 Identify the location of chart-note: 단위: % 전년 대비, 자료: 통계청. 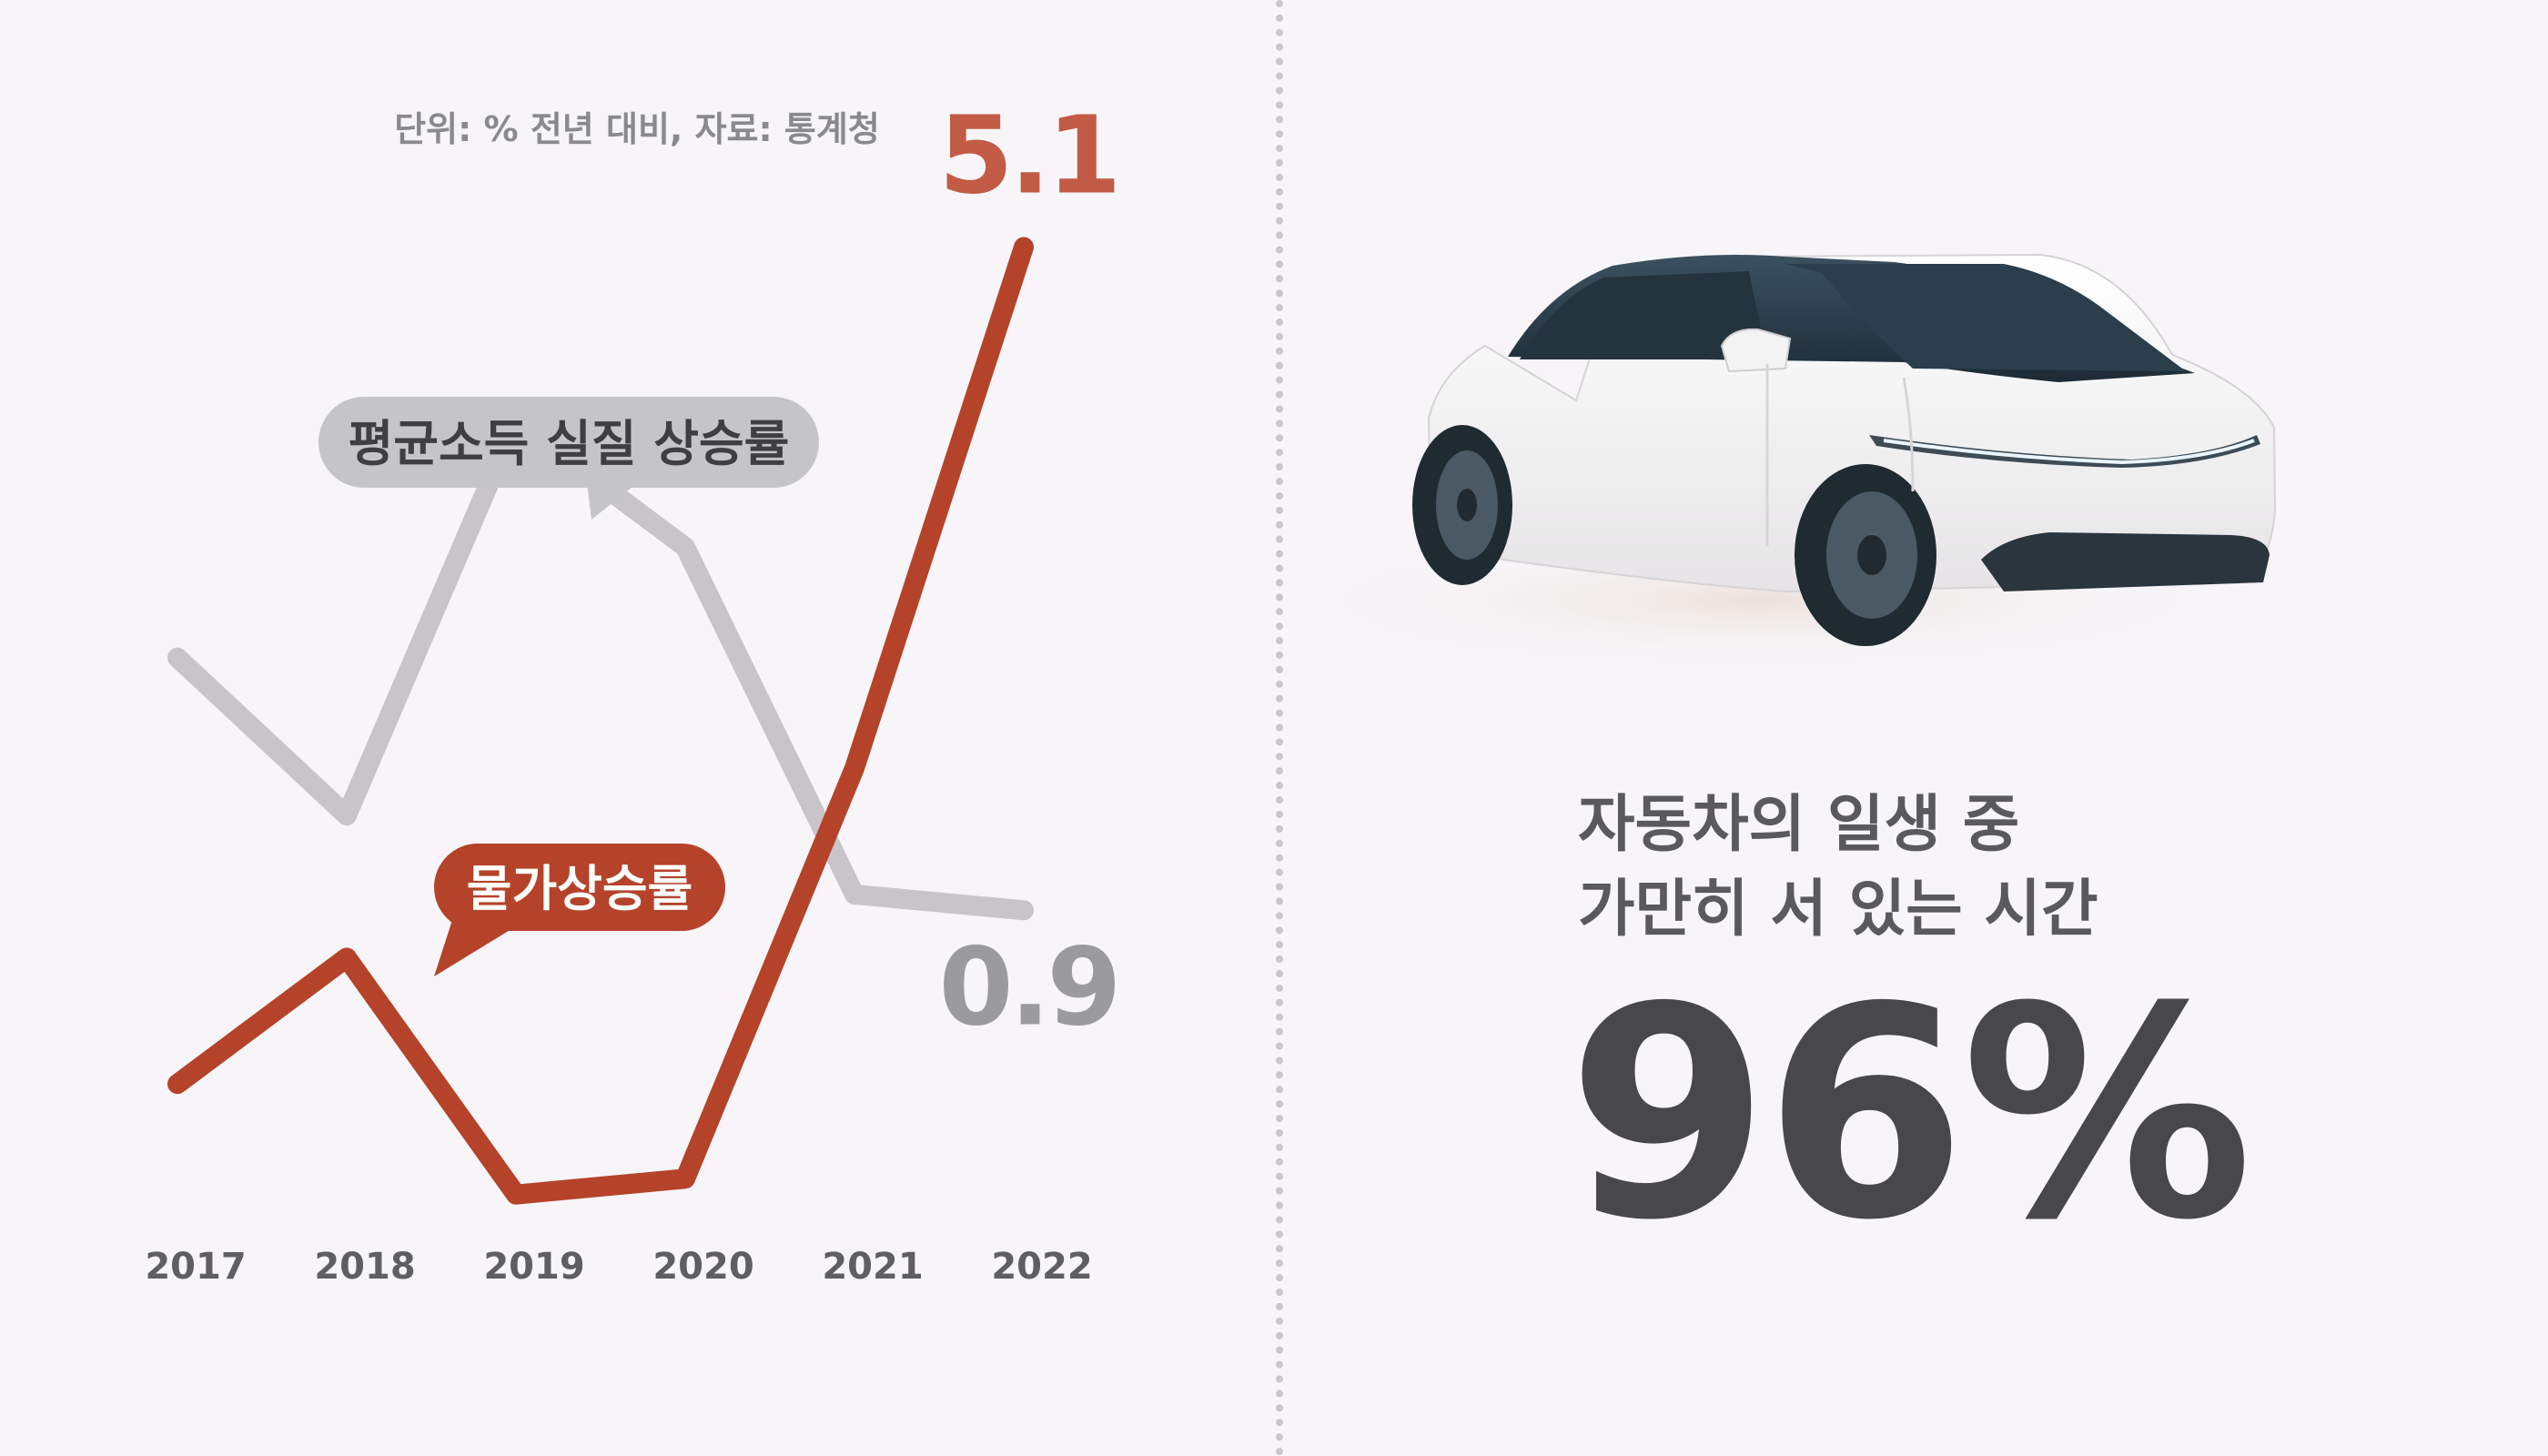
(637, 129).